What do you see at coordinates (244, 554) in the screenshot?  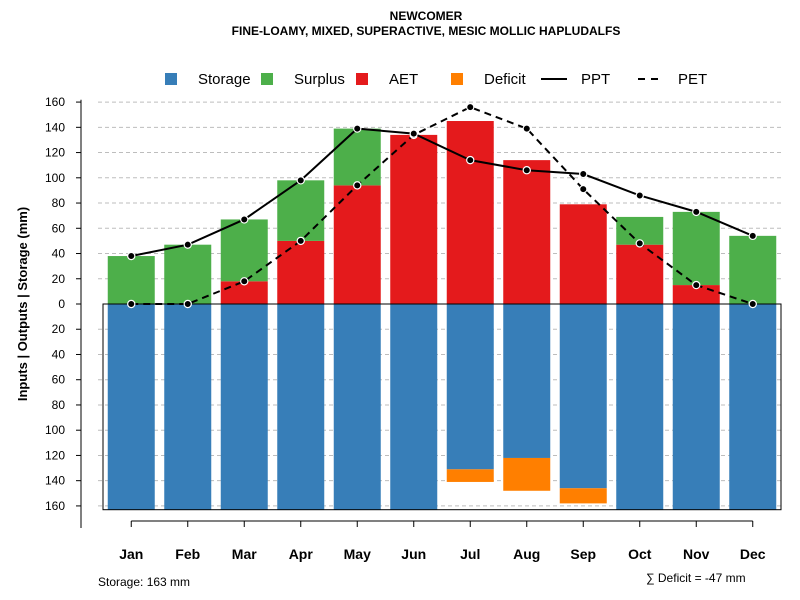 I see `x-tick-label: Mar` at bounding box center [244, 554].